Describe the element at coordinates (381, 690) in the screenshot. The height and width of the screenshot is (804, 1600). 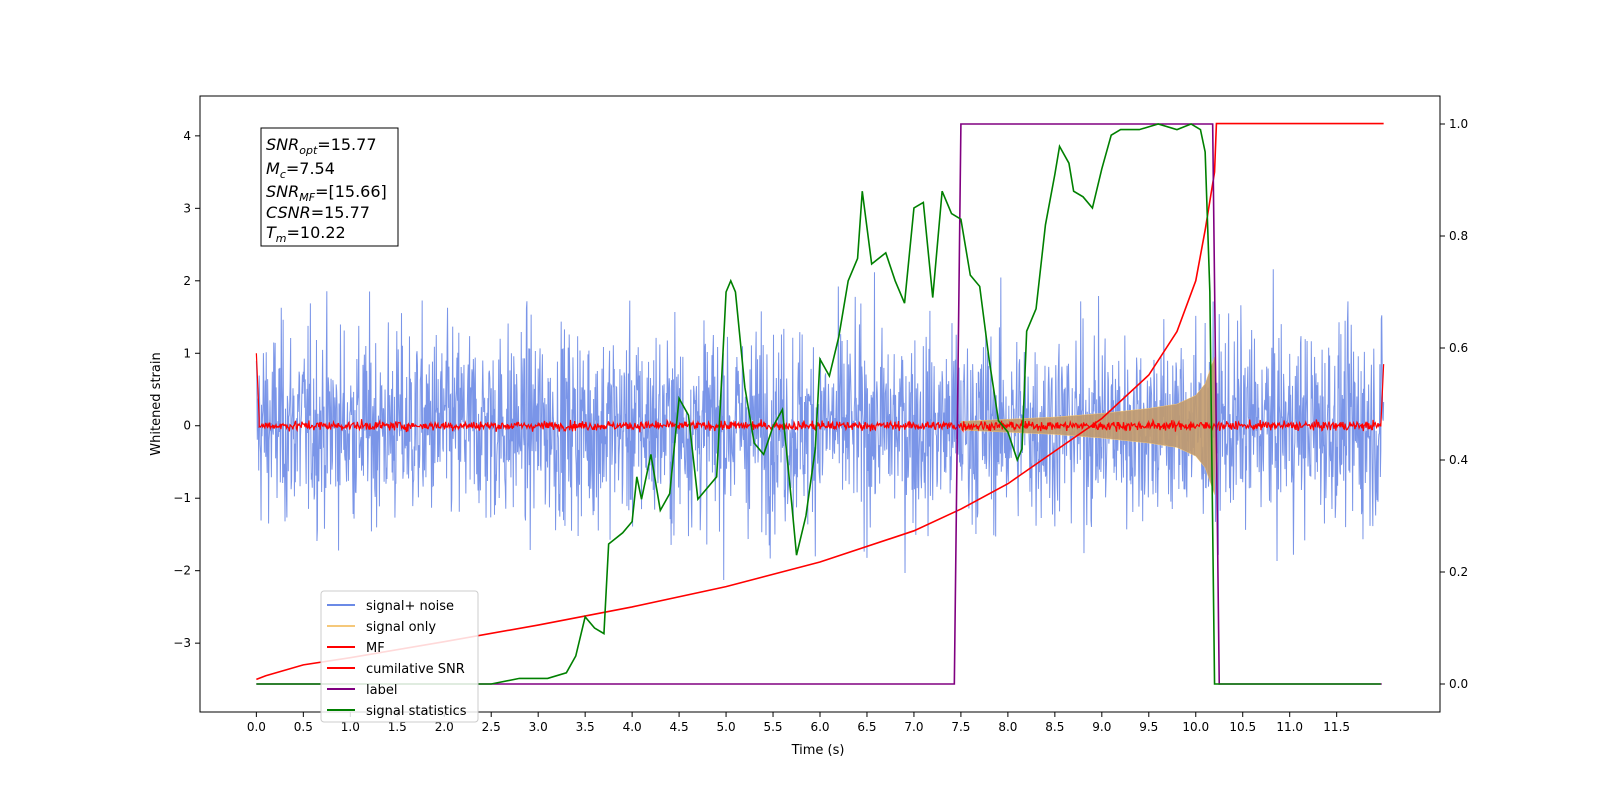
I see `legend-label: label` at that location.